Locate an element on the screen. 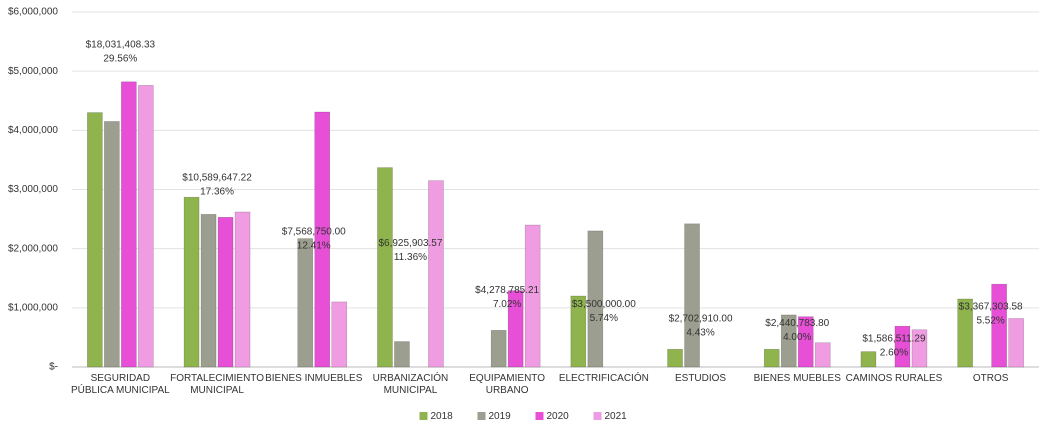  x-tick-label: EQUIPAMIENTO URBANO is located at coordinates (507, 384).